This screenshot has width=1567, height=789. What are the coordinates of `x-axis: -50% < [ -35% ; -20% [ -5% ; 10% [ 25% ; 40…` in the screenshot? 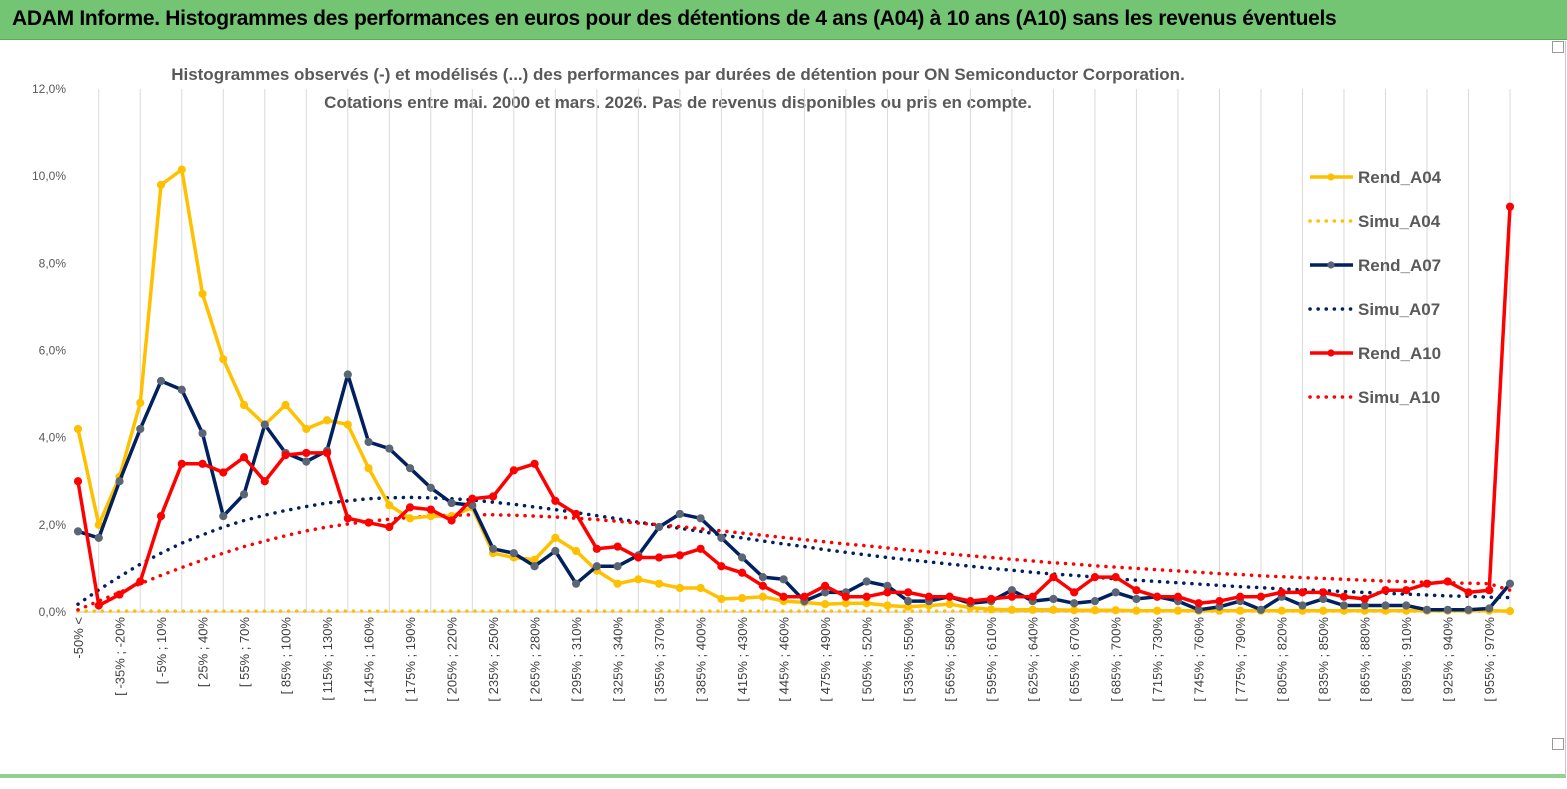 It's located at (784, 659).